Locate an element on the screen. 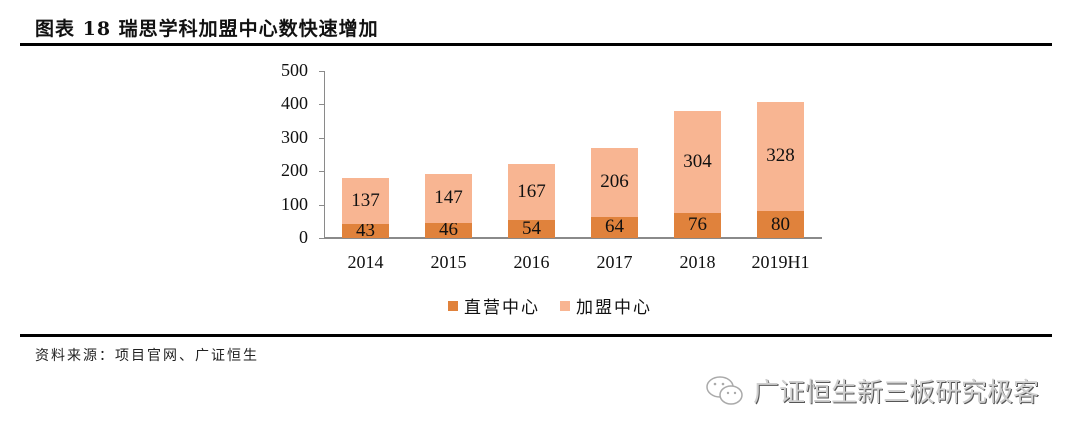 This screenshot has width=1080, height=437. bar-segment-direct: 64 is located at coordinates (614, 227).